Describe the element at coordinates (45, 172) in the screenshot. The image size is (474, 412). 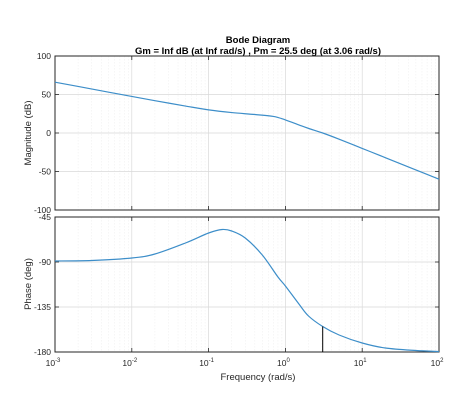
I see `magnitude-y-tick-label: -50` at that location.